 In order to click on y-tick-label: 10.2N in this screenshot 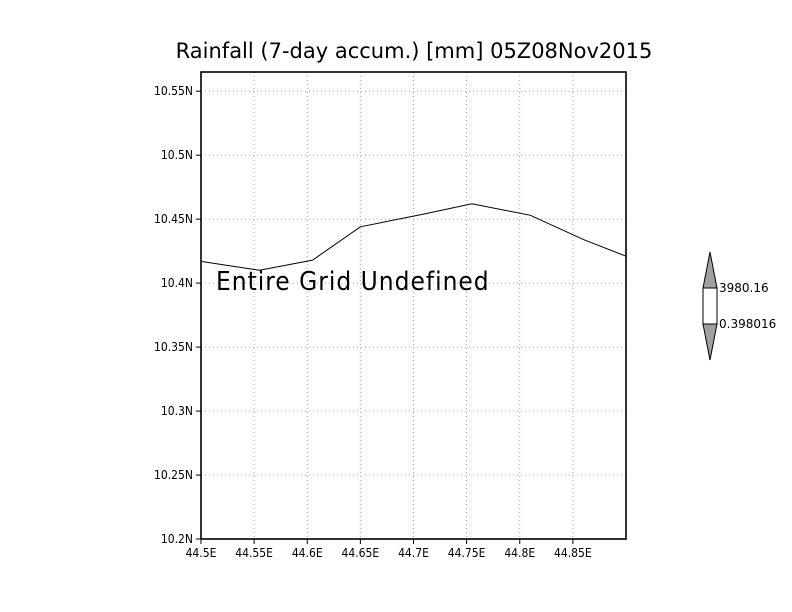, I will do `click(177, 539)`.